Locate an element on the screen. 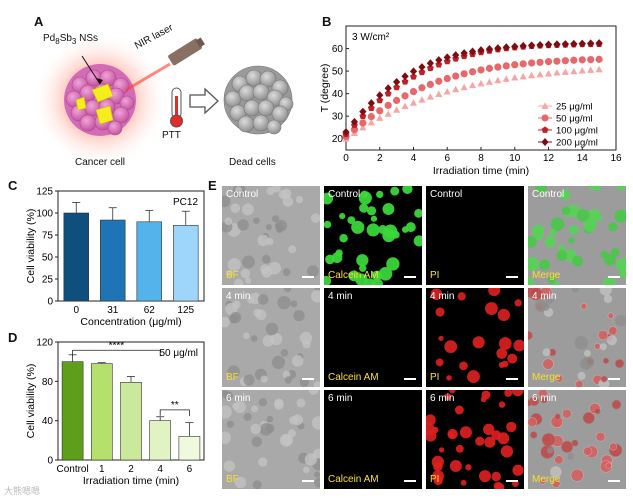 The image size is (633, 501). x-tick-label: 0 is located at coordinates (346, 158).